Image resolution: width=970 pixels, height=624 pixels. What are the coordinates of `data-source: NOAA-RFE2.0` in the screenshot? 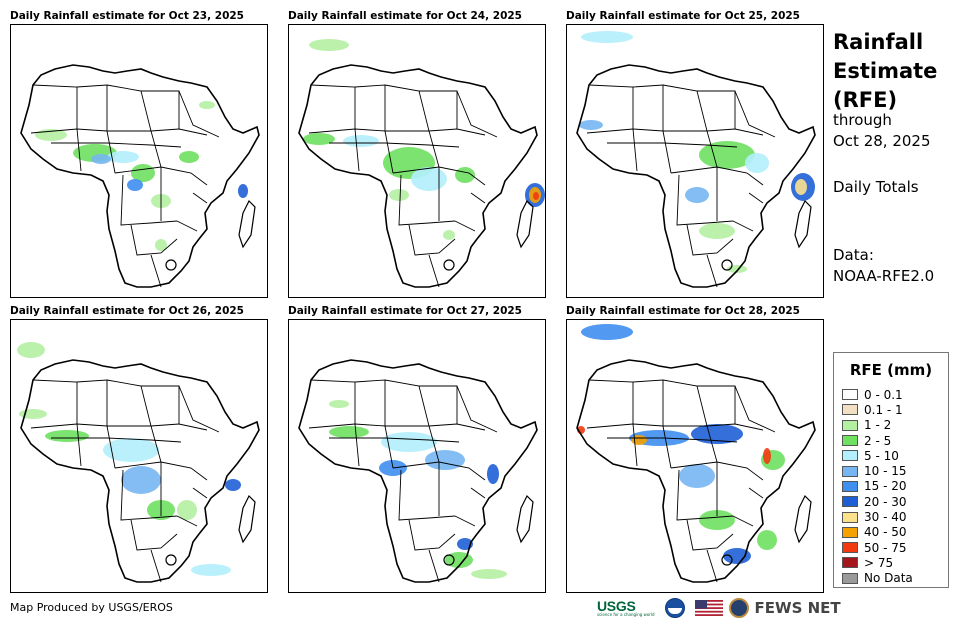 It's located at (884, 276).